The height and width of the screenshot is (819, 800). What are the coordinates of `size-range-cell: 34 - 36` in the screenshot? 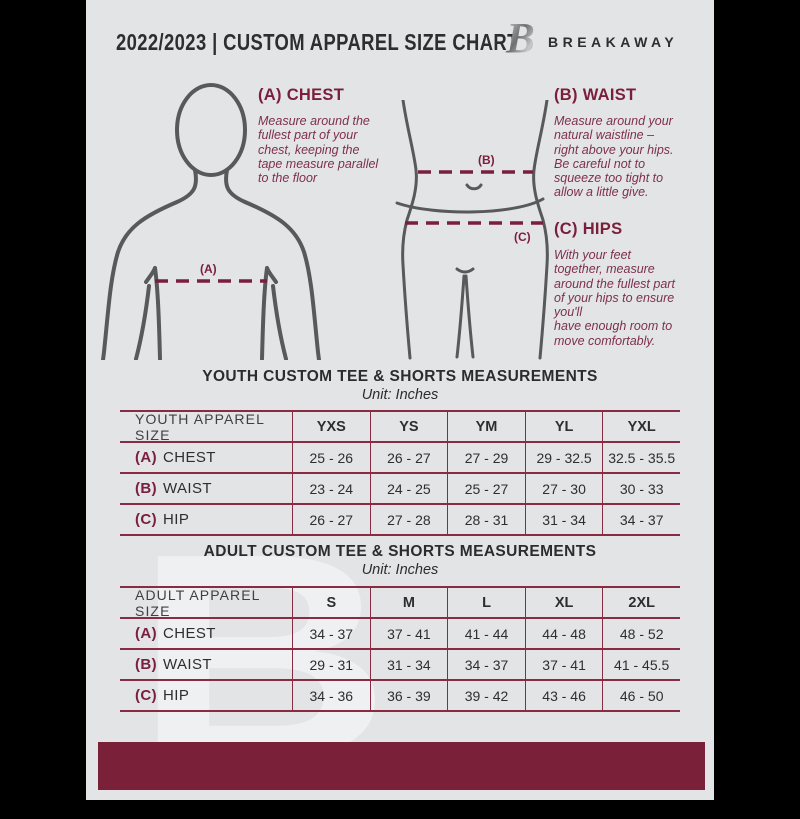 It's located at (331, 695).